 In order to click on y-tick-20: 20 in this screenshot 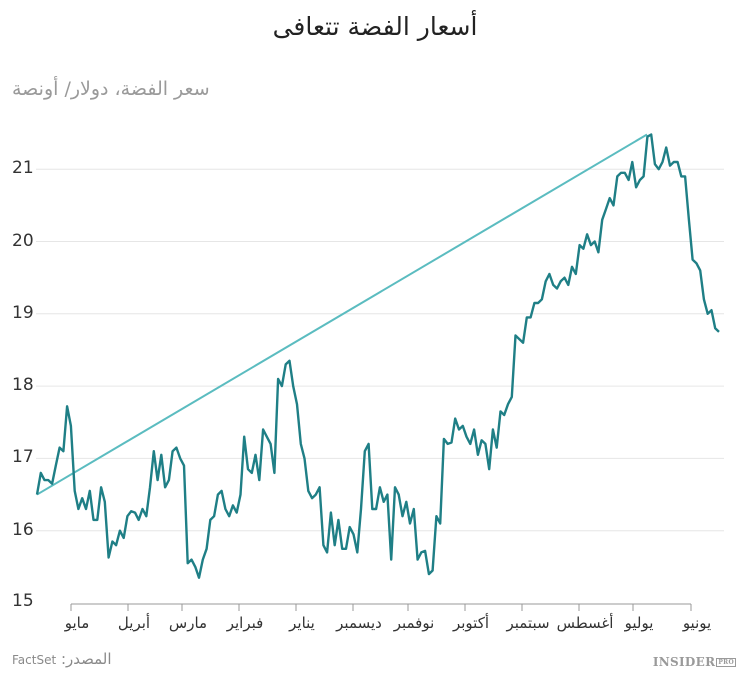, I will do `click(23, 241)`.